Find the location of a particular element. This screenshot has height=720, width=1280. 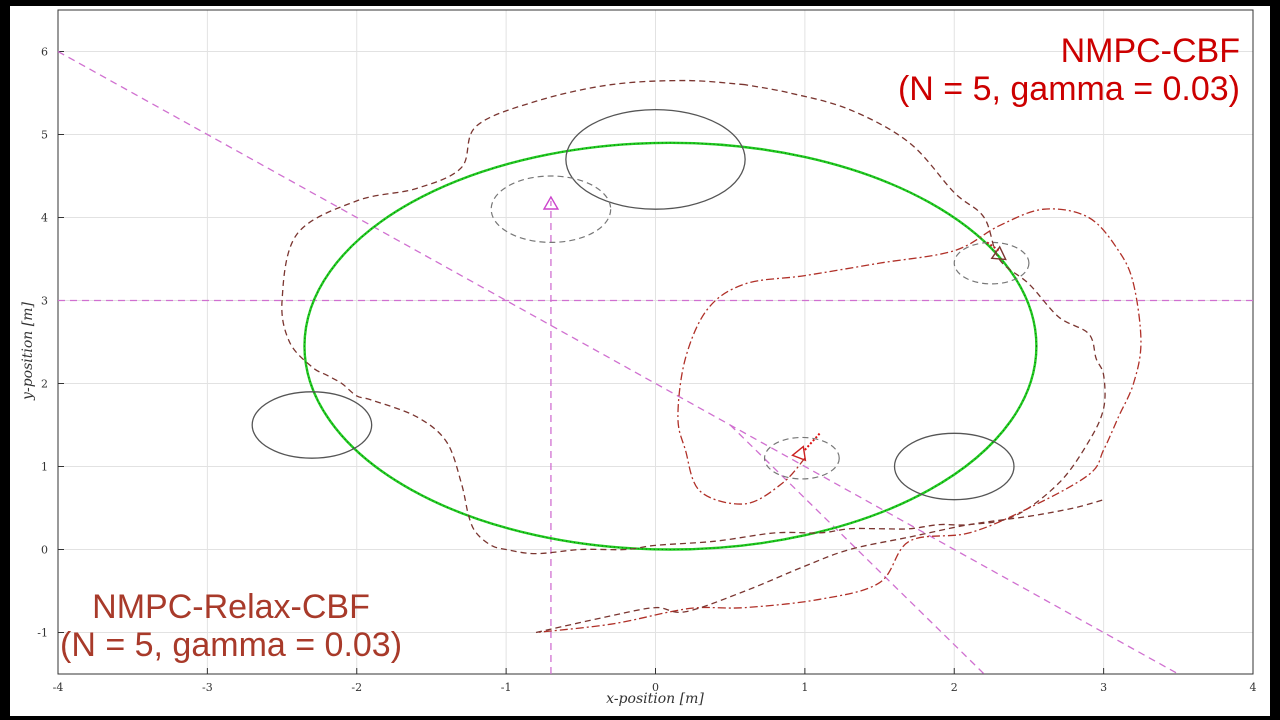

nmpc-cbf-annotation: NMPC-CBF (N = 5, gamma = 0.03) is located at coordinates (1069, 70).